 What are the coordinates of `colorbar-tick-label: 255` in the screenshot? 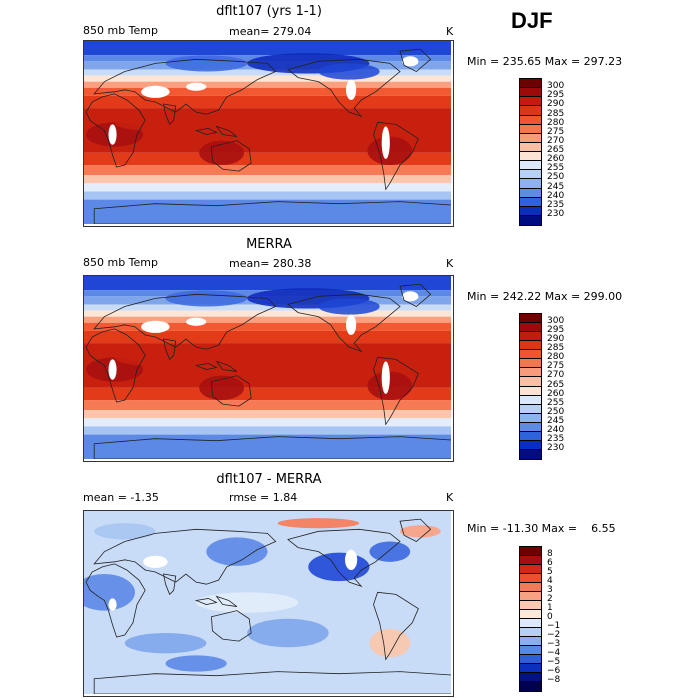 It's located at (556, 402).